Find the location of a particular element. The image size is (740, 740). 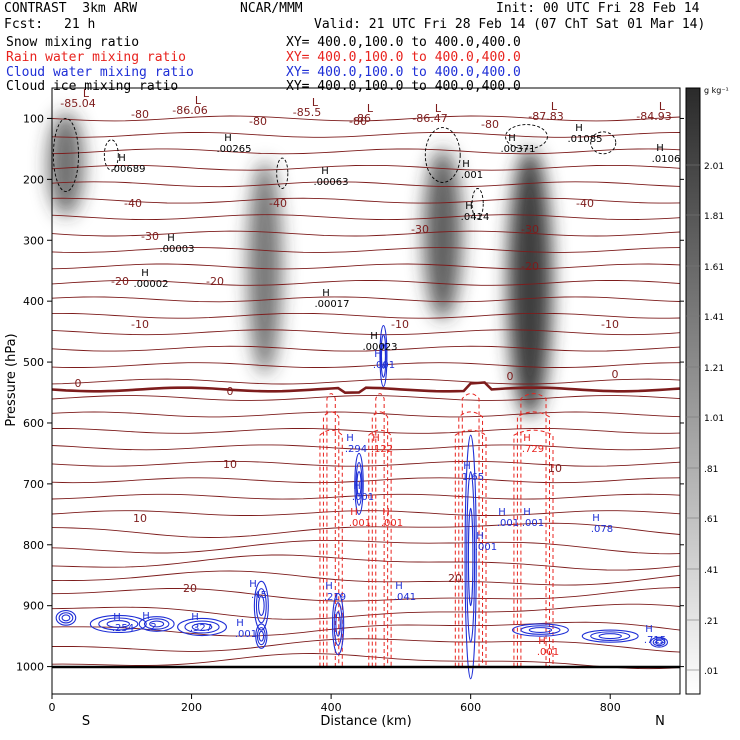

y-tick-label: 500 is located at coordinates (33, 362).